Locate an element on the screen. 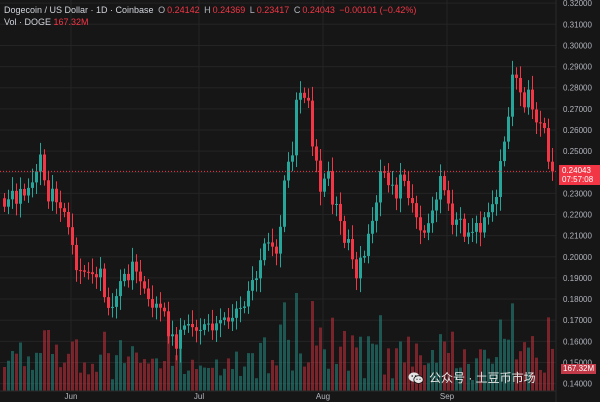  time-axis: Jun Jul Aug Sep is located at coordinates (260, 396).